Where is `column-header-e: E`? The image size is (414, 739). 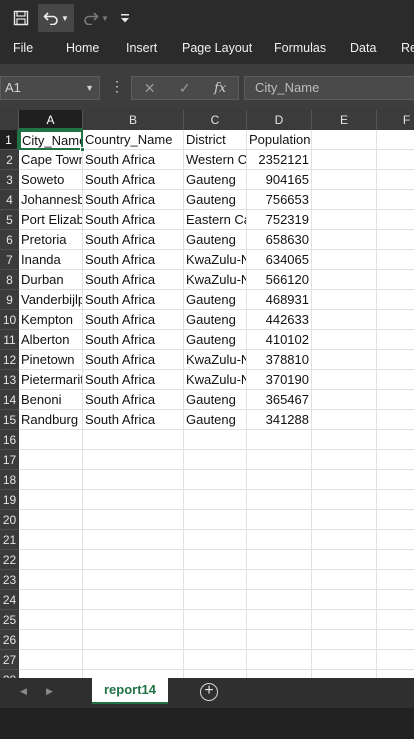 column-header-e: E is located at coordinates (344, 120).